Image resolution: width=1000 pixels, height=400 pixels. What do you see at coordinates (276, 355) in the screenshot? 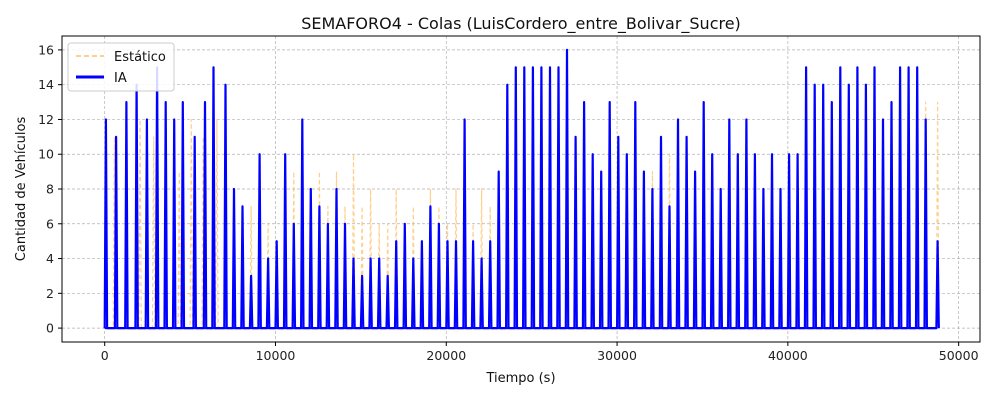
I see `x-tick-label: 10000` at bounding box center [276, 355].